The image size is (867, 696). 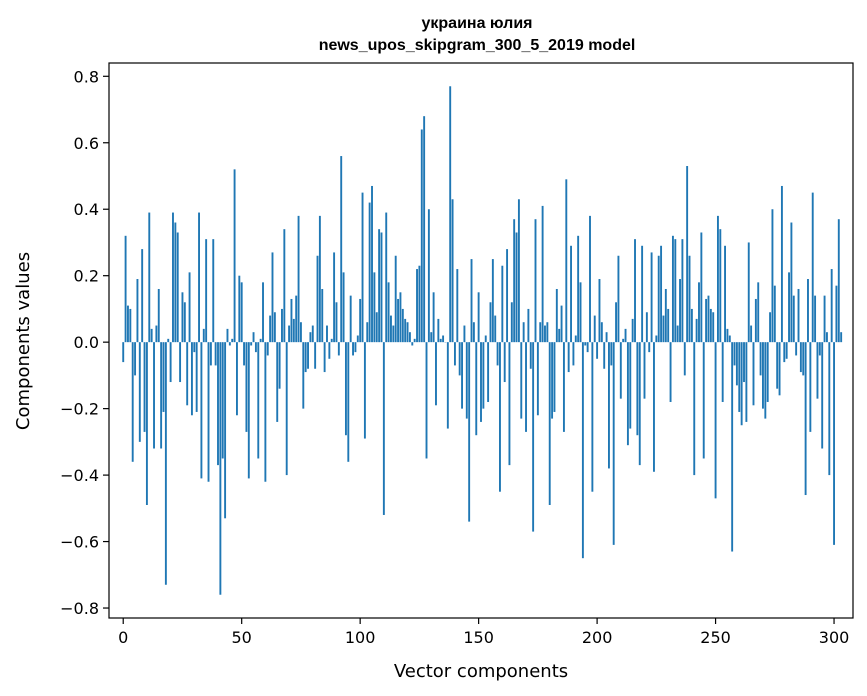 I want to click on x-tick-label: 300, so click(x=834, y=637).